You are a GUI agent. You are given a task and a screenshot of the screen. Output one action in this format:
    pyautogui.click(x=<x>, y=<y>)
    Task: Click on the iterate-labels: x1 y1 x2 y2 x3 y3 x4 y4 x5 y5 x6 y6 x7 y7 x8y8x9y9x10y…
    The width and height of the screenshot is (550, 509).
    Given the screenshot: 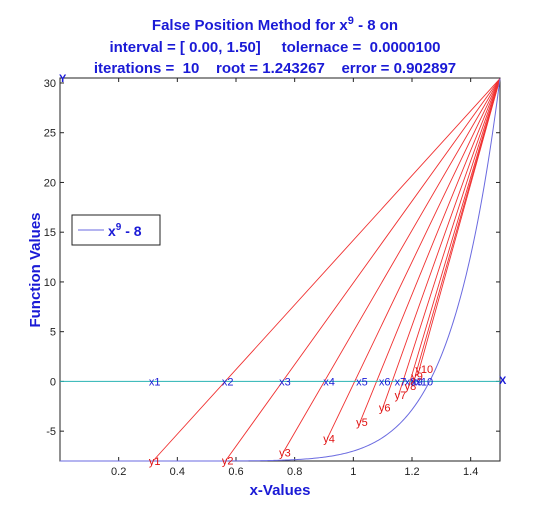 What is the action you would take?
    pyautogui.click(x=291, y=416)
    